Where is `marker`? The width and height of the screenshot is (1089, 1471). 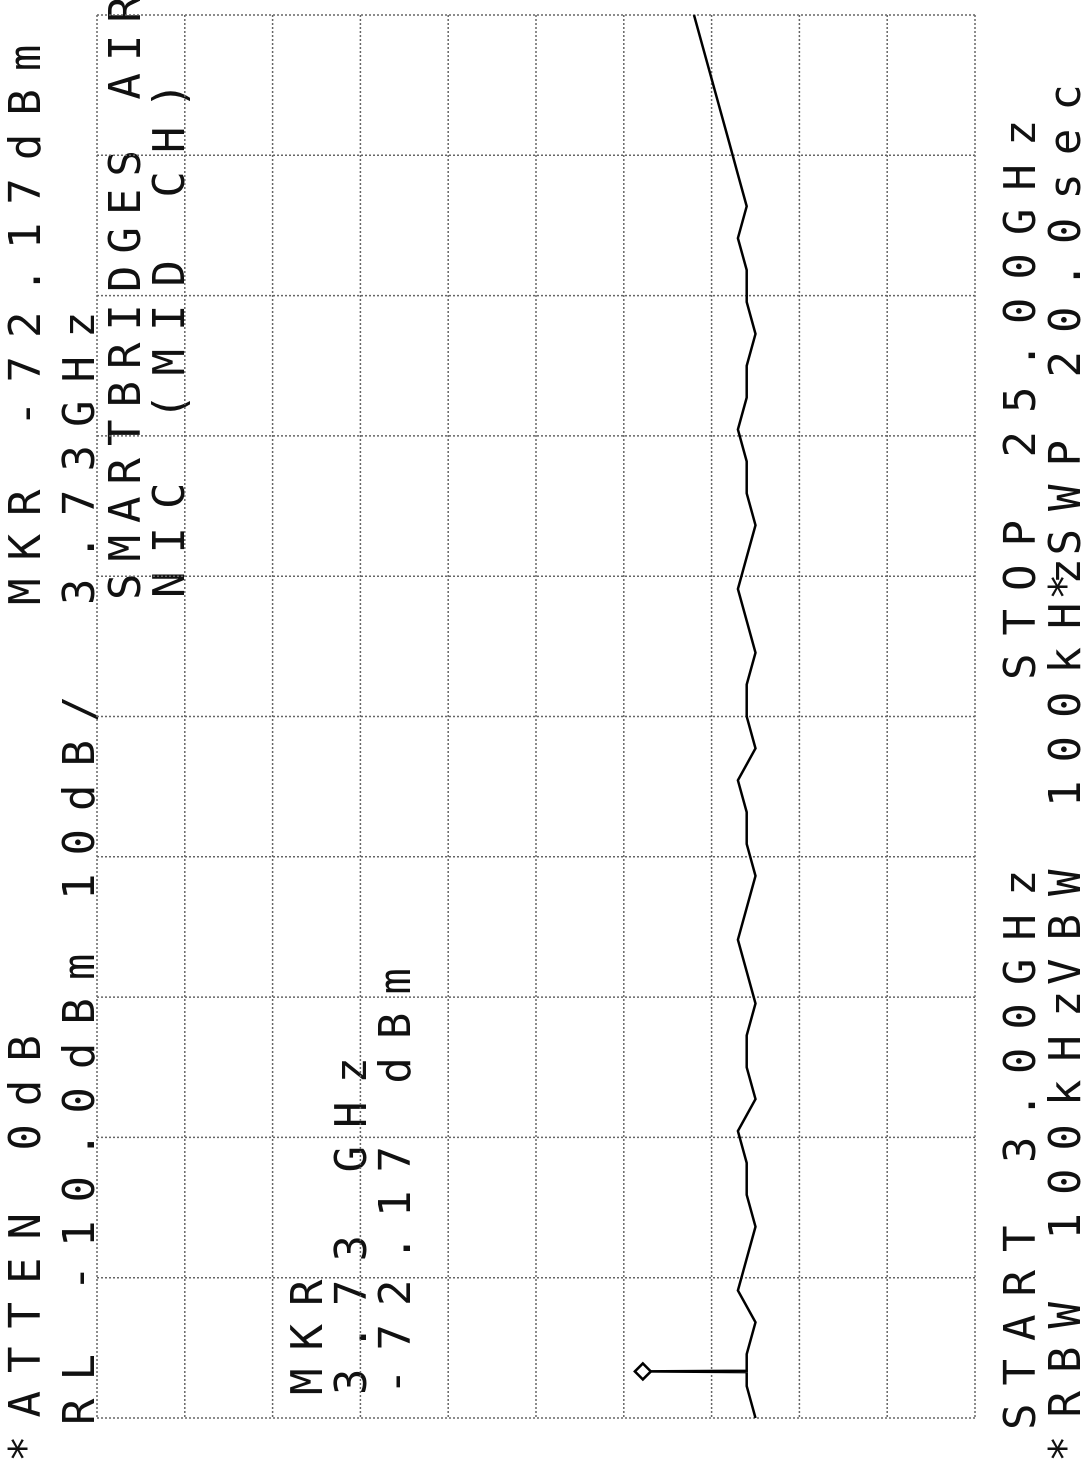
marker is located at coordinates (643, 1371).